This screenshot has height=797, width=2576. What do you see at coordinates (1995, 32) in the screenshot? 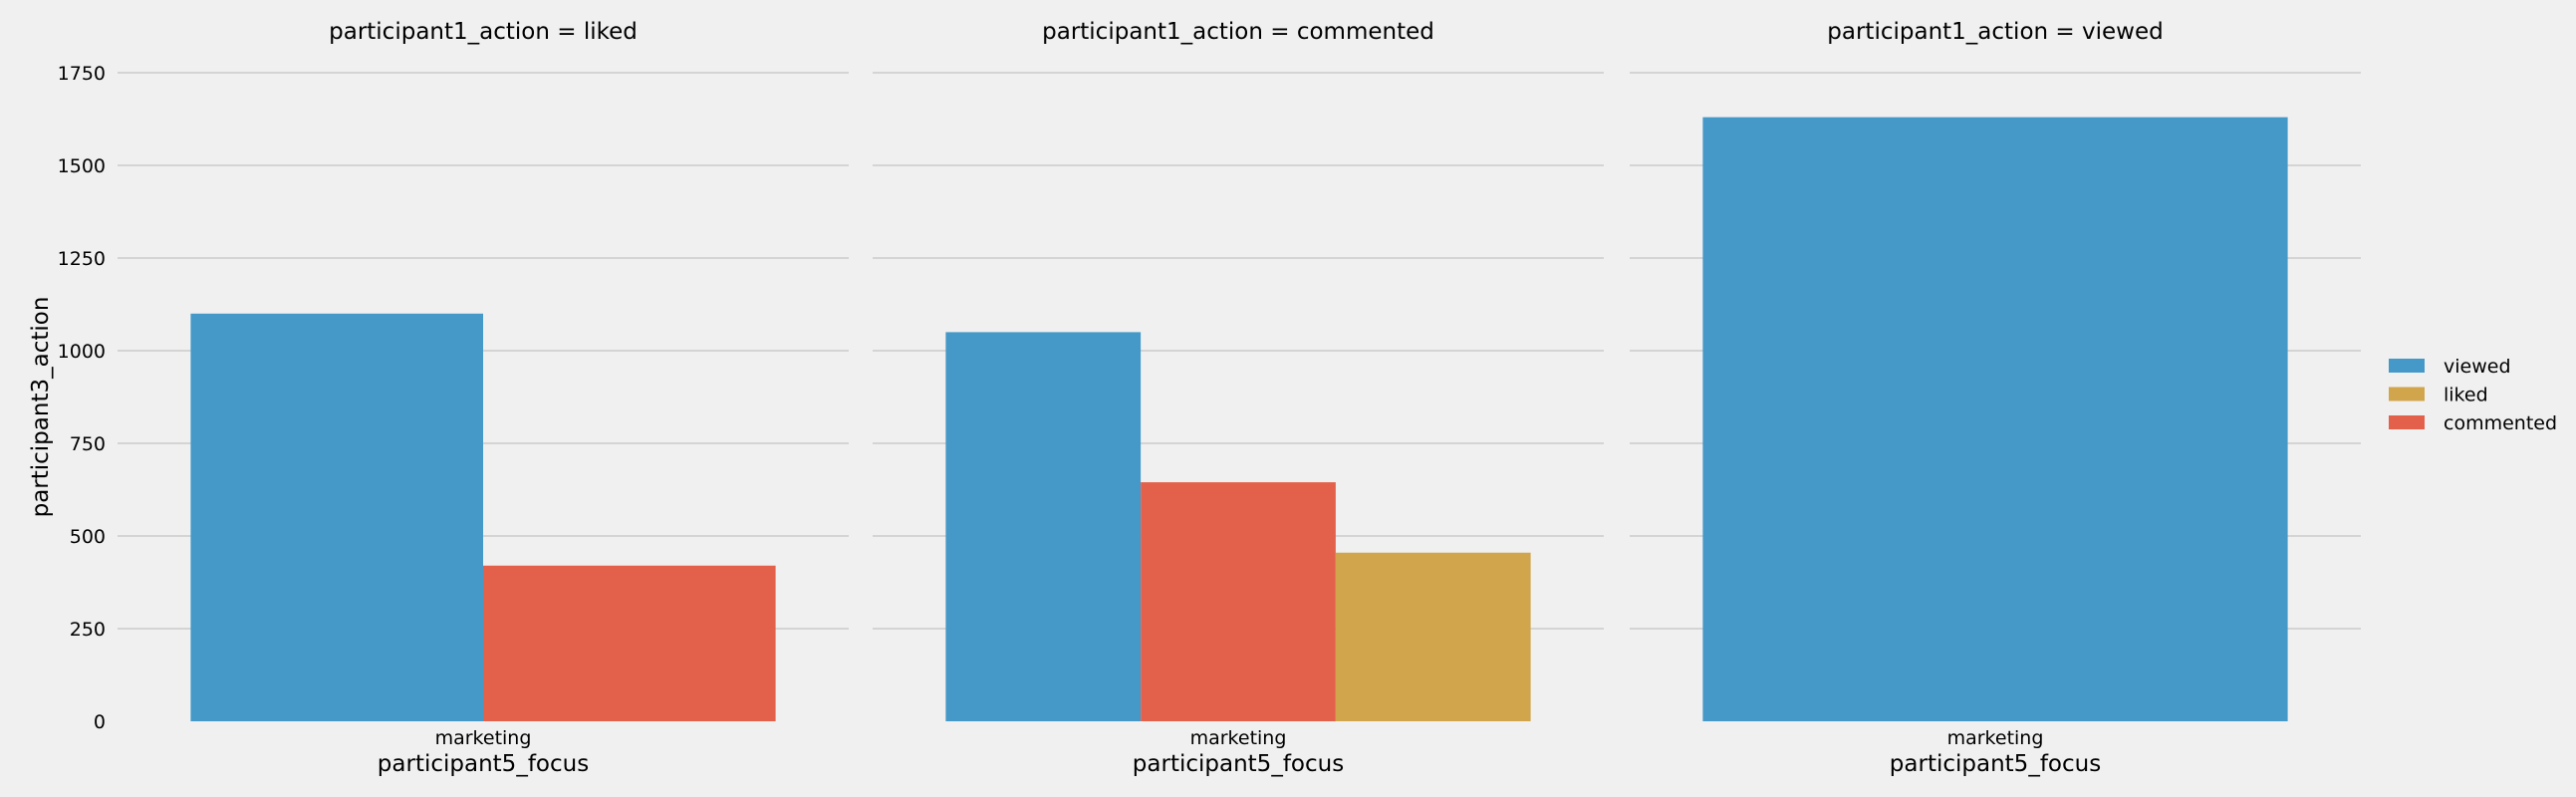
I see `panel-title: participant1_action = viewed` at bounding box center [1995, 32].